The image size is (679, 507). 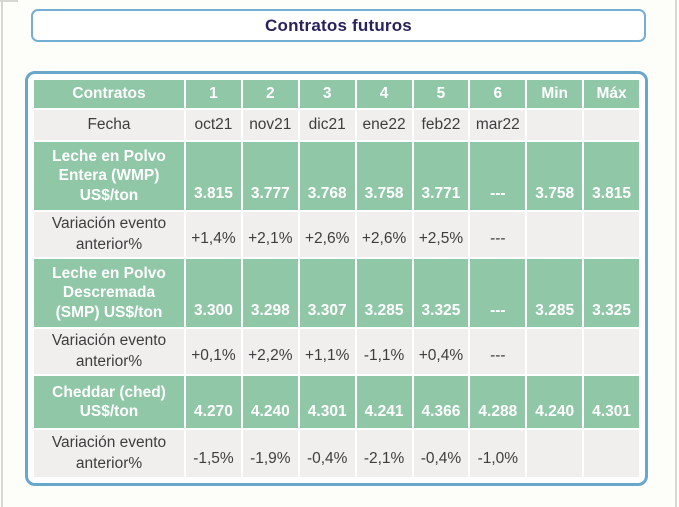 What do you see at coordinates (2, 253) in the screenshot?
I see `frame-edge-left` at bounding box center [2, 253].